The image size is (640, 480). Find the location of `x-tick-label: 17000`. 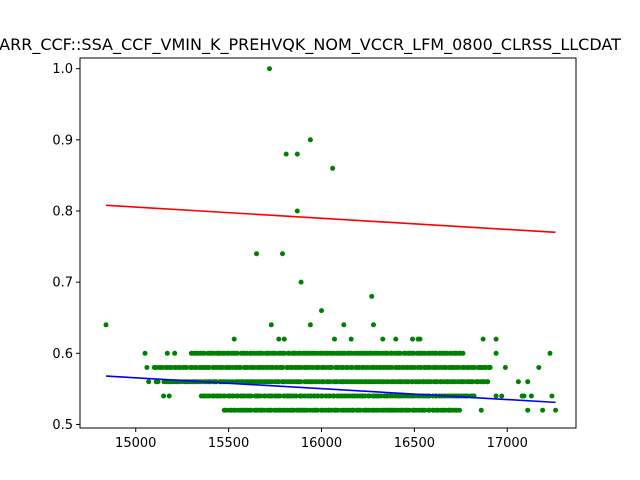

x-tick-label: 17000 is located at coordinates (507, 443).